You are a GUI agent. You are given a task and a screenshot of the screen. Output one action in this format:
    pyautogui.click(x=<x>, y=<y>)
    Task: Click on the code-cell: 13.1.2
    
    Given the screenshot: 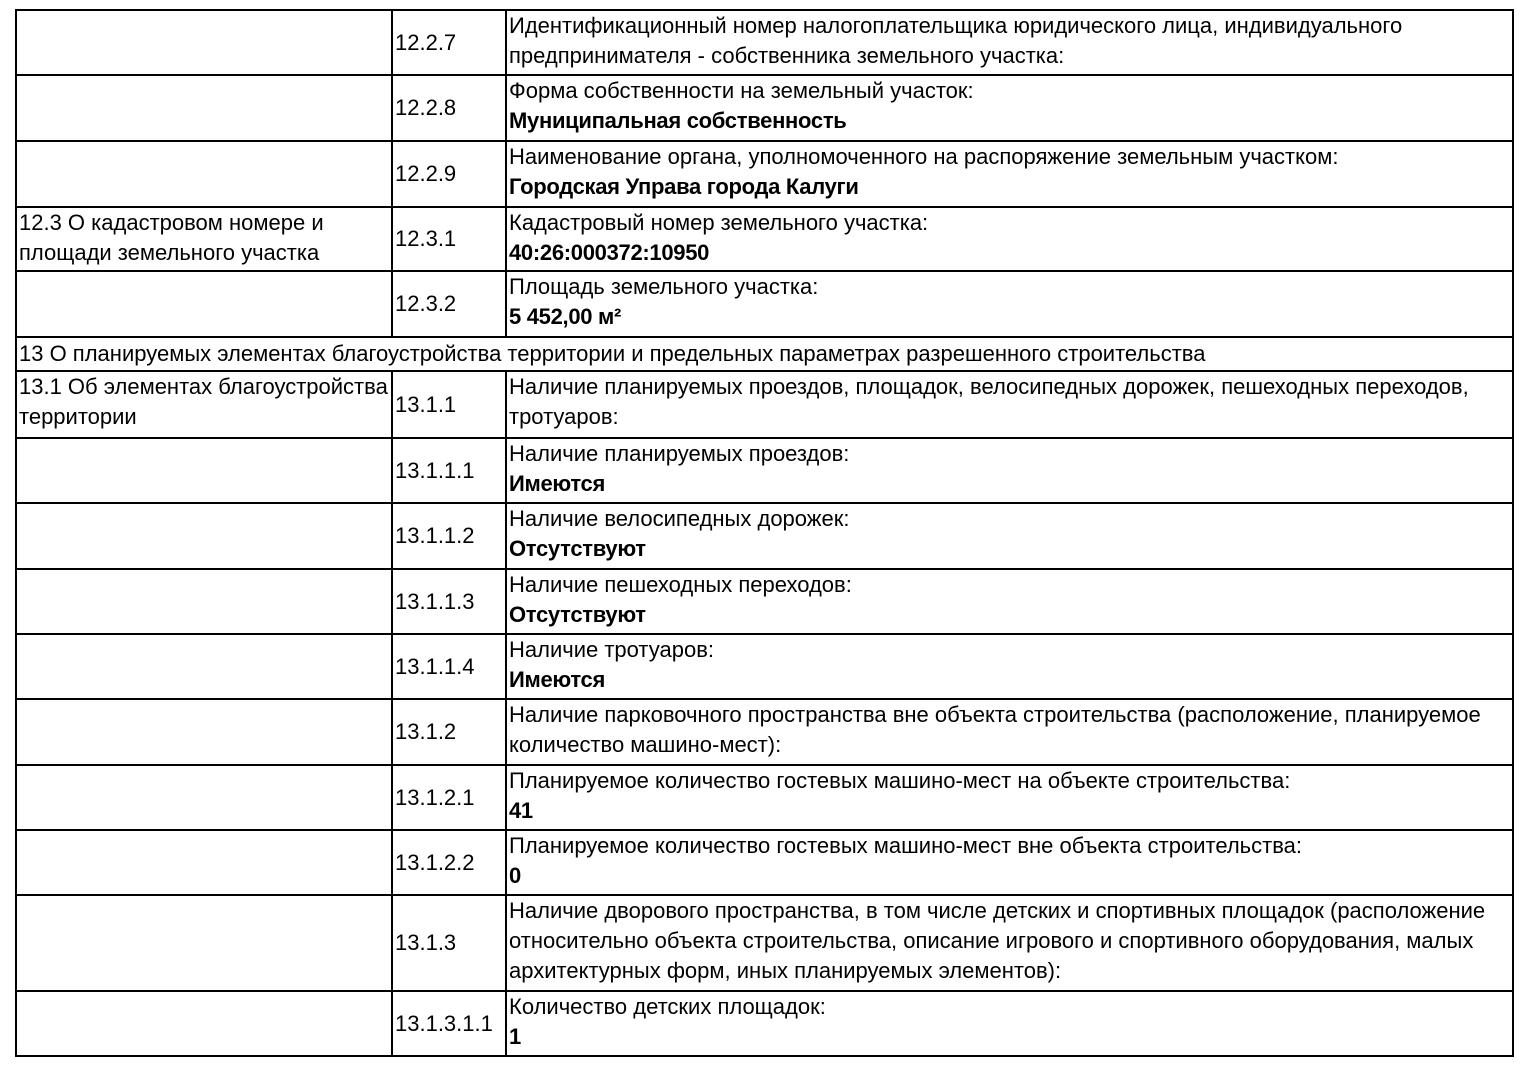 What is the action you would take?
    pyautogui.click(x=449, y=732)
    